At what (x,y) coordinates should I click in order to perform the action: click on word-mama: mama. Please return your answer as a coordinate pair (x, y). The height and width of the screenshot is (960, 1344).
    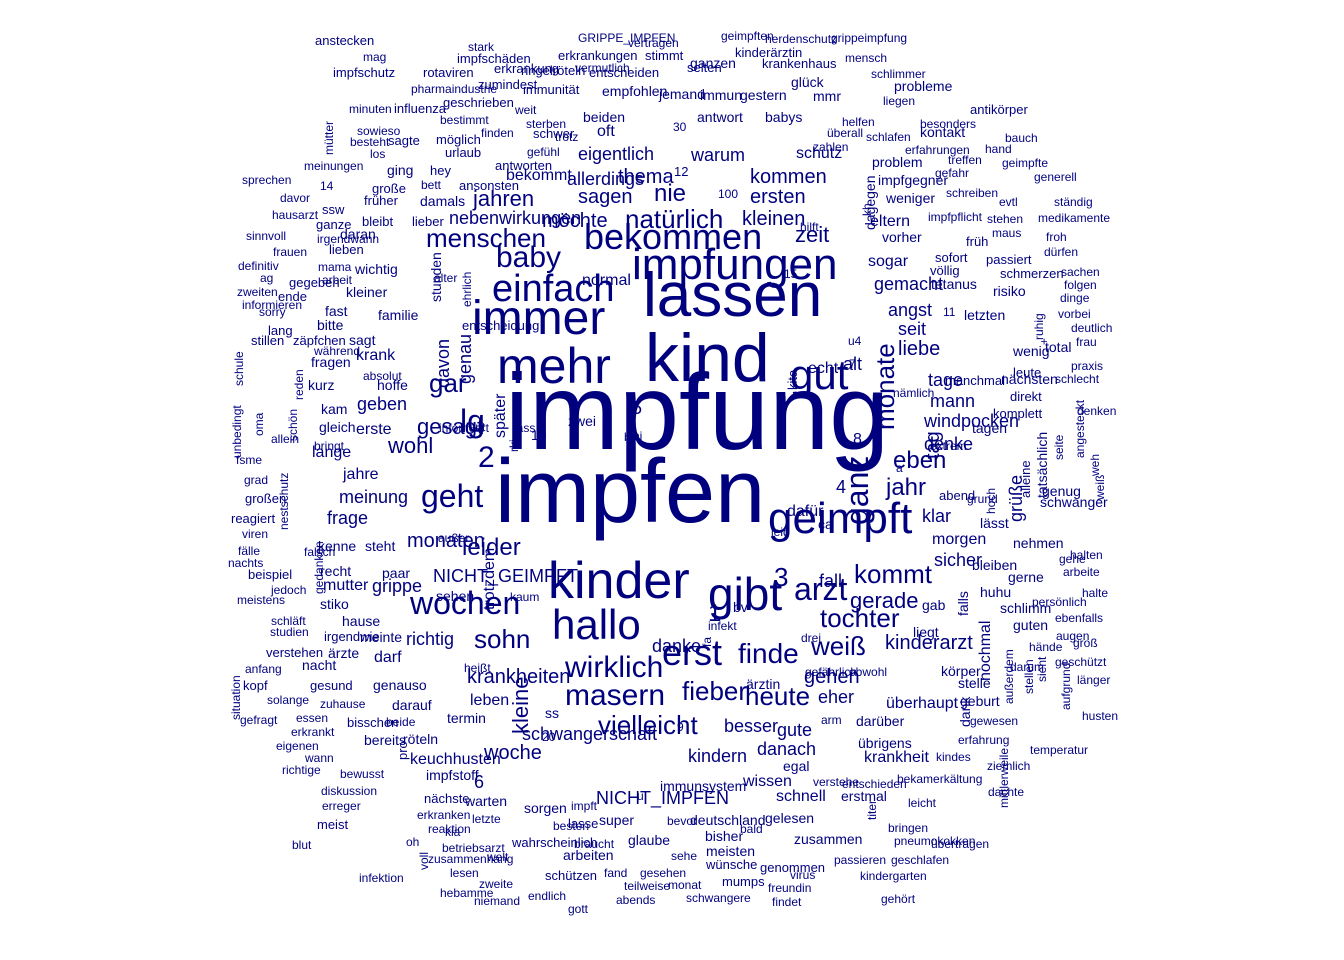
    Looking at the image, I should click on (335, 266).